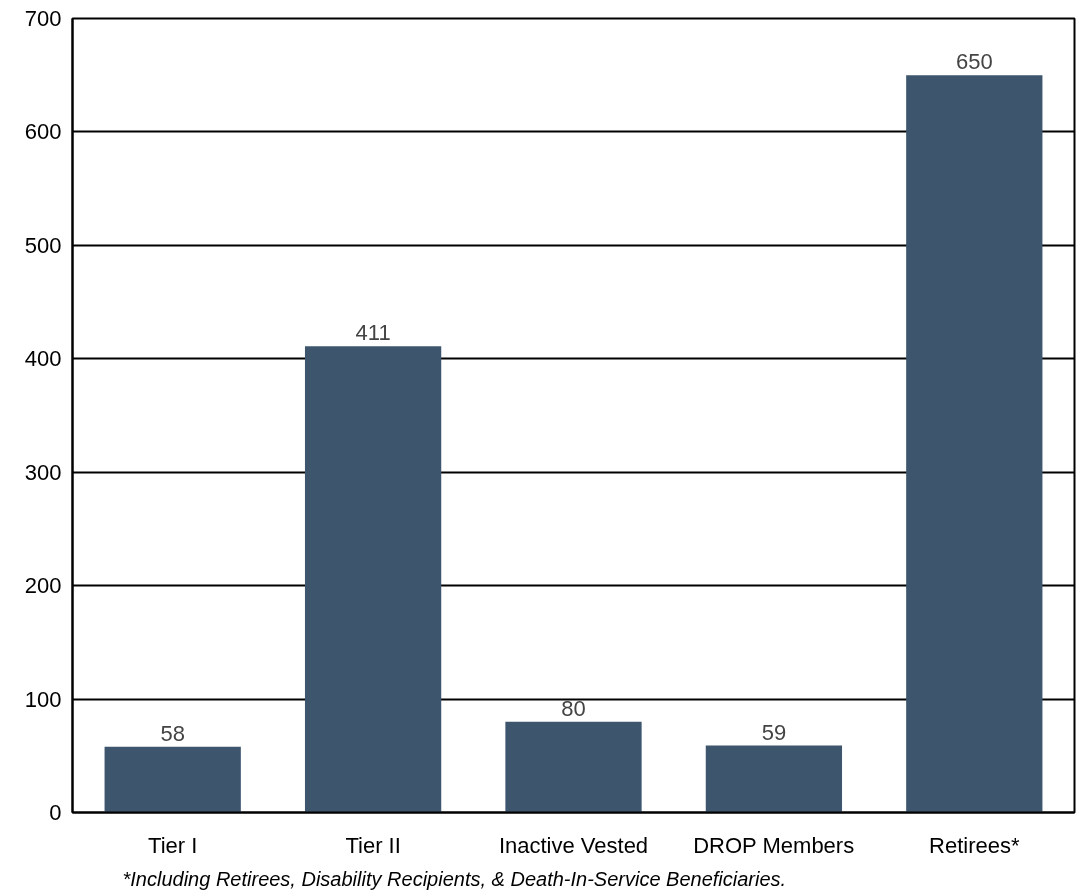 Image resolution: width=1082 pixels, height=894 pixels. What do you see at coordinates (974, 62) in the screenshot?
I see `data-label: 650` at bounding box center [974, 62].